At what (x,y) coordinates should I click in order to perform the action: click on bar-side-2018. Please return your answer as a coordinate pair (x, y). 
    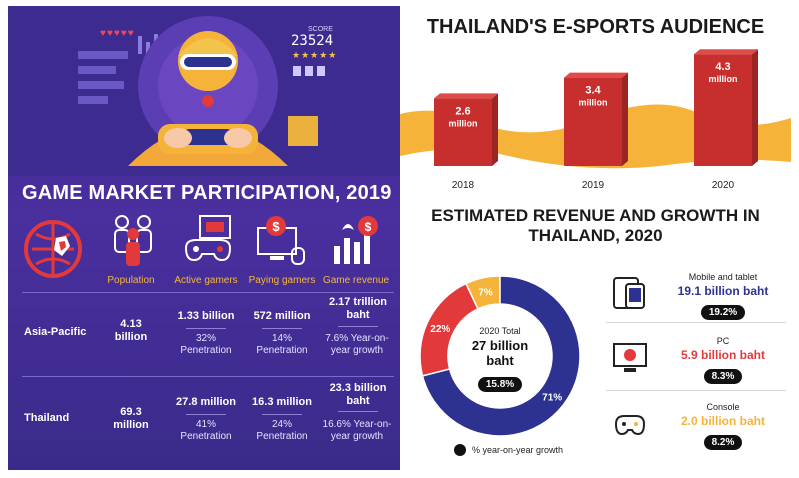
    Looking at the image, I should click on (495, 129).